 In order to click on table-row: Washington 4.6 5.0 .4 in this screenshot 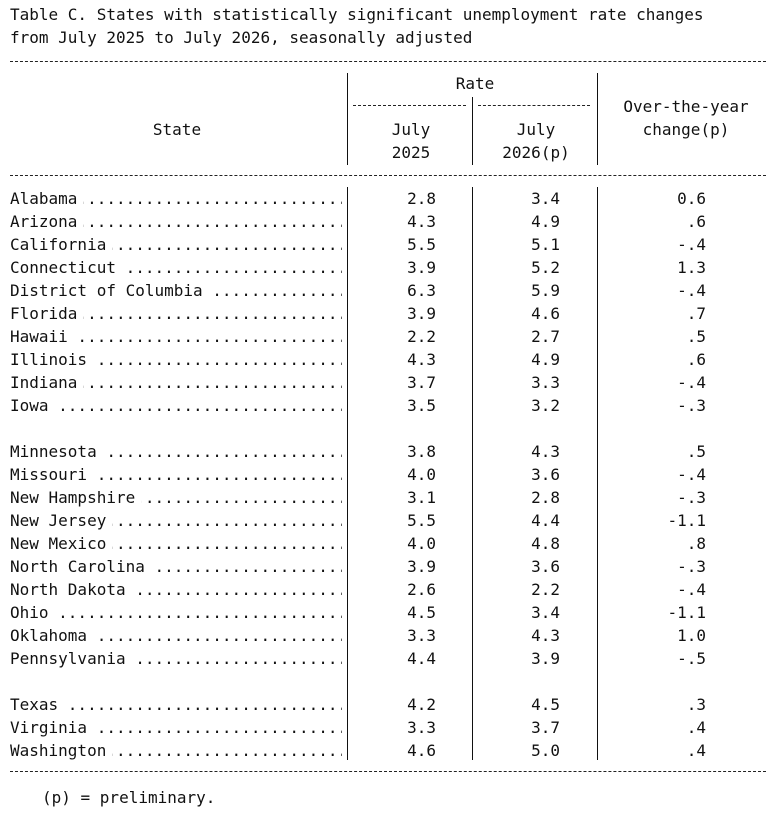, I will do `click(386, 750)`.